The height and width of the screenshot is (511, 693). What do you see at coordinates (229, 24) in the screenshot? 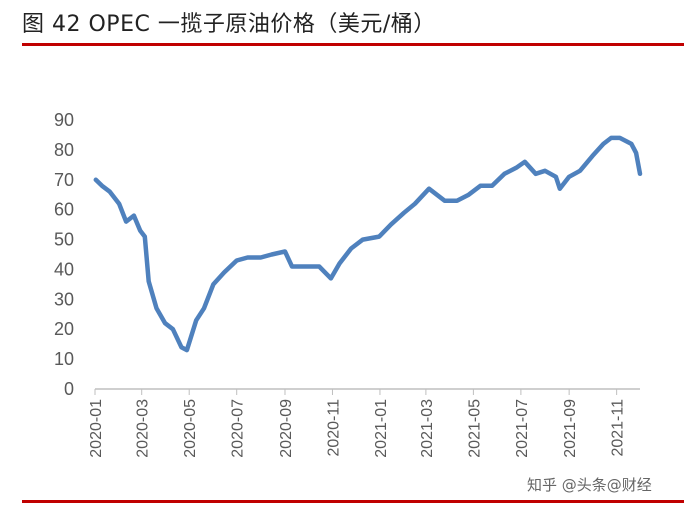
I see `figure-title: 图 42 OPEC 一揽子原油价格（美元/桶）` at bounding box center [229, 24].